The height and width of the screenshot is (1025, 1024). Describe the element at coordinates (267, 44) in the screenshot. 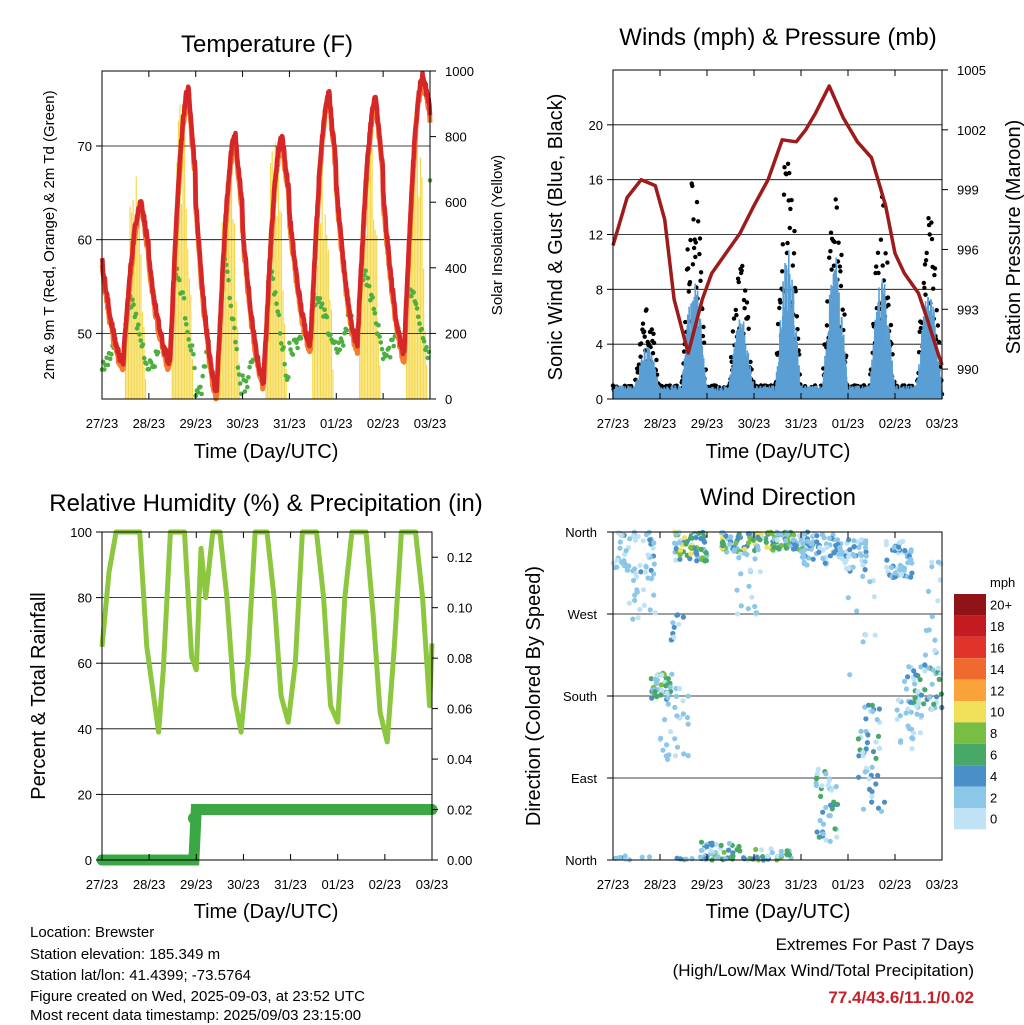

I see `temperature-title: Temperature (F)` at that location.